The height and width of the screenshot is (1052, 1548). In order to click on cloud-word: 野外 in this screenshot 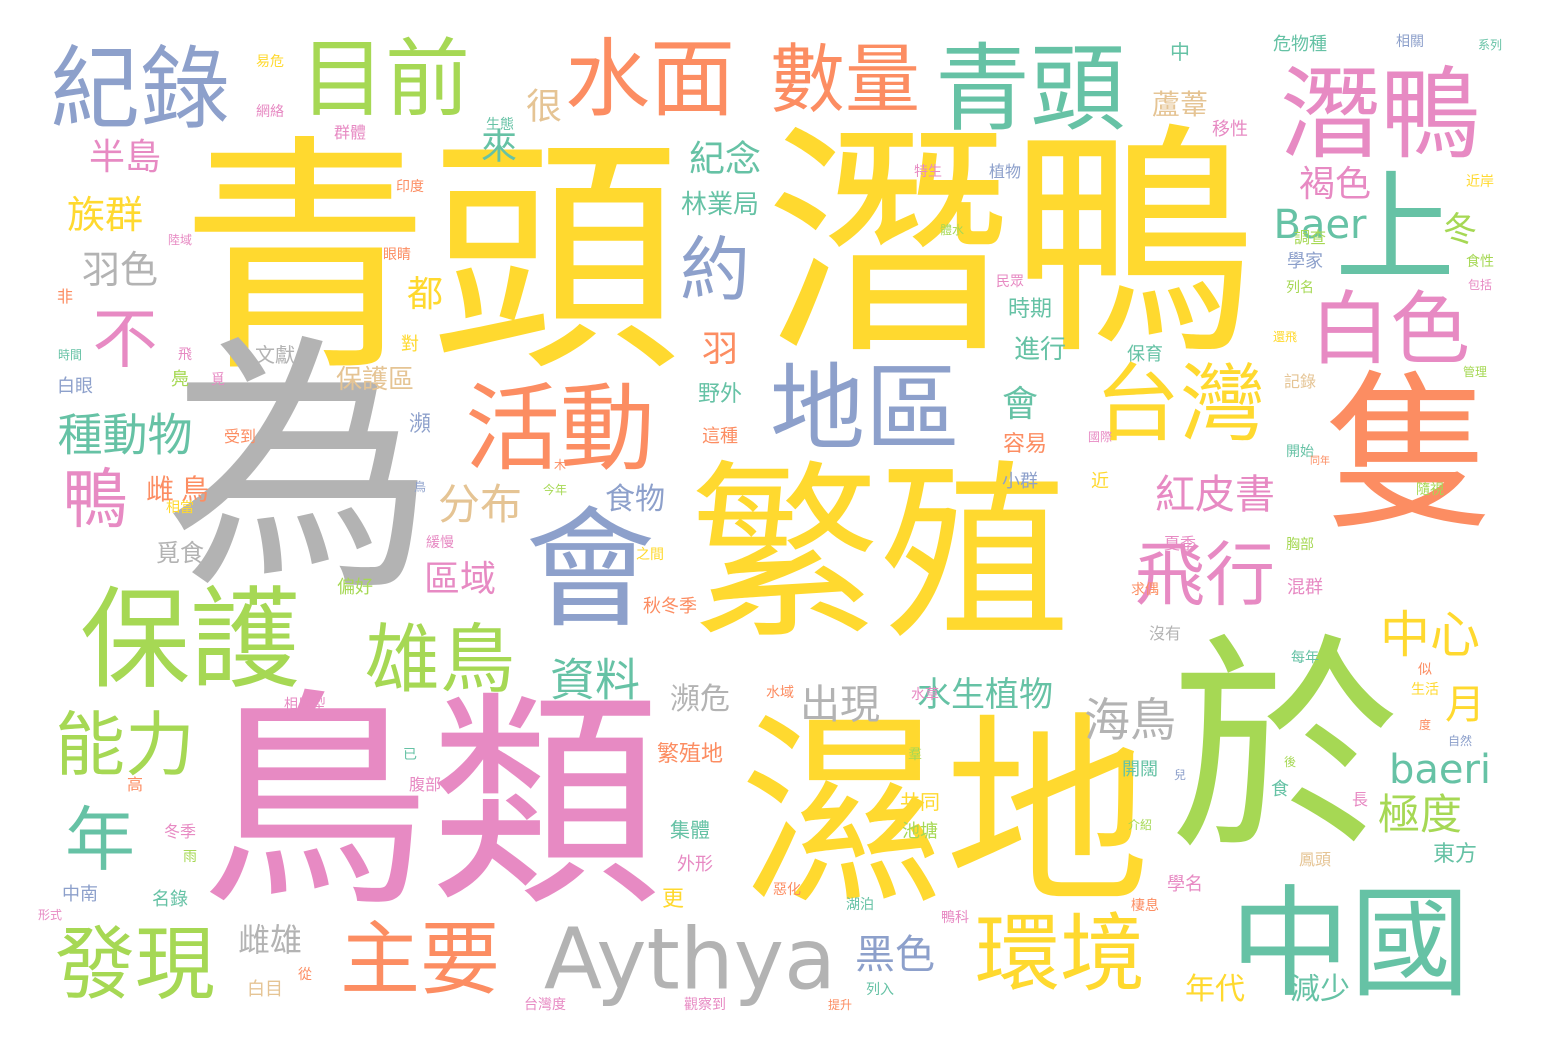, I will do `click(720, 394)`.